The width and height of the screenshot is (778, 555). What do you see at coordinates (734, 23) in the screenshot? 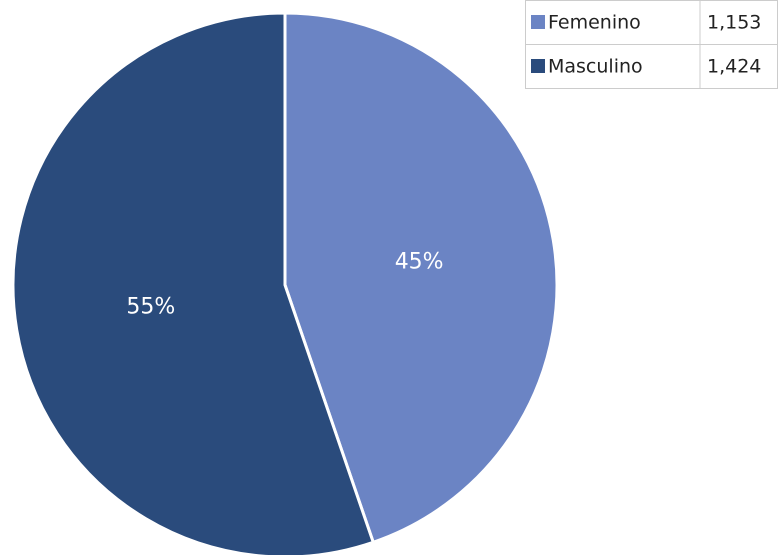
I see `legend-value: 1,153` at bounding box center [734, 23].